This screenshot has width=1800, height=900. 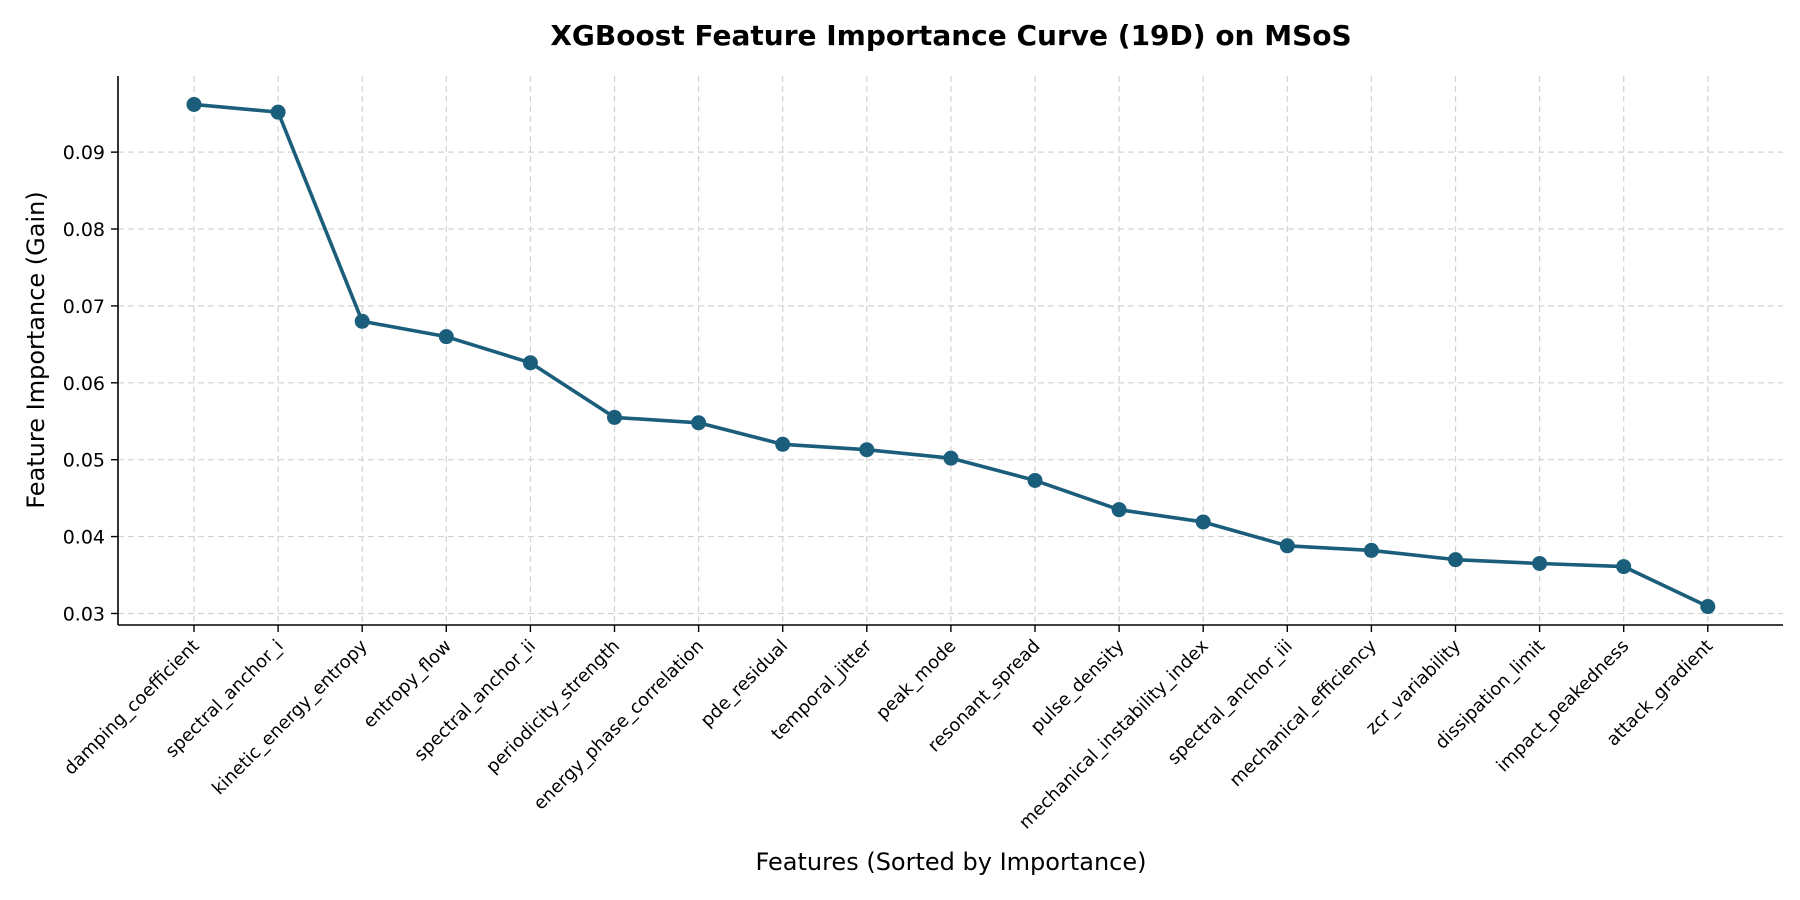 What do you see at coordinates (84, 307) in the screenshot?
I see `y-tick-label: 0.07` at bounding box center [84, 307].